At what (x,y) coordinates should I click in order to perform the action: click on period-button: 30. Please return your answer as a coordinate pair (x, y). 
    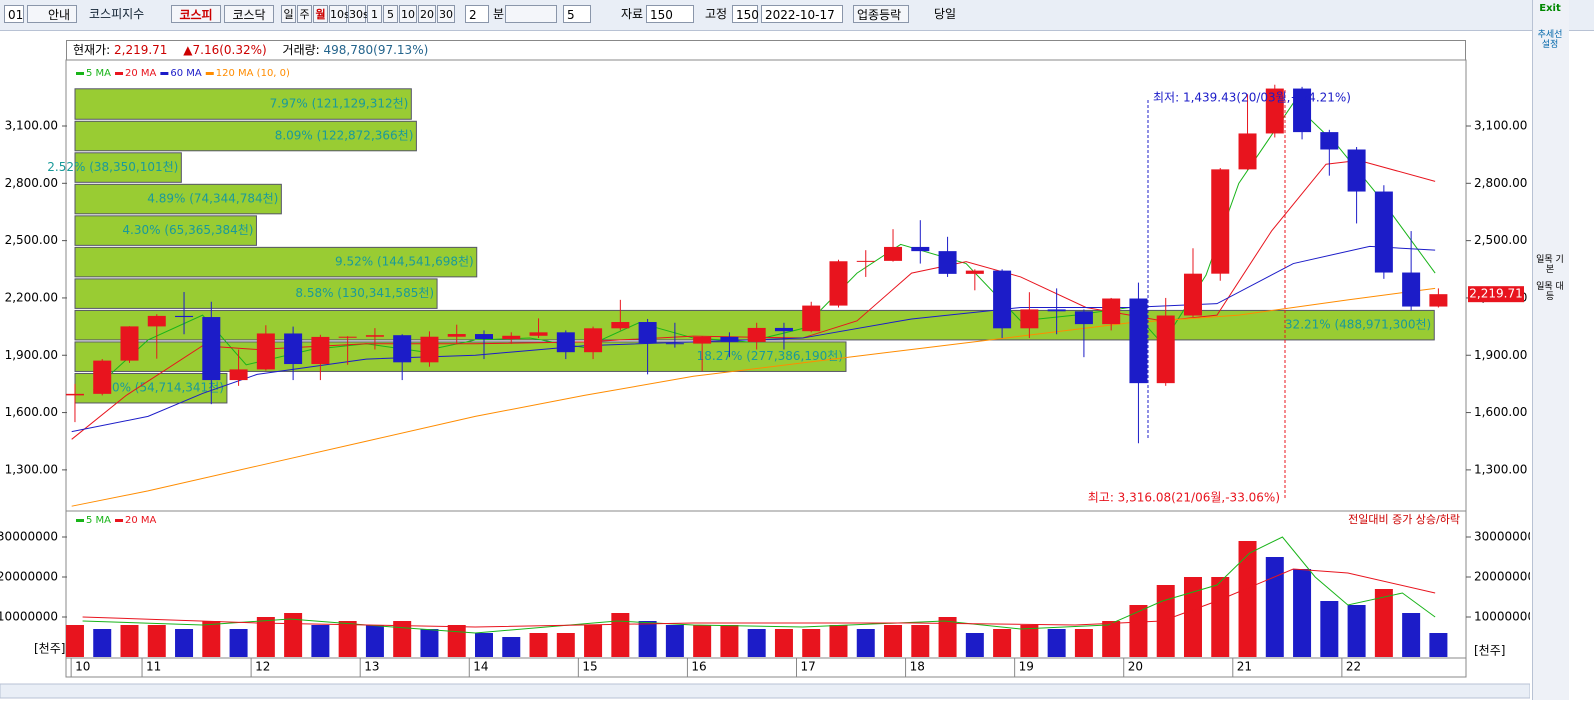
    Looking at the image, I should click on (446, 14).